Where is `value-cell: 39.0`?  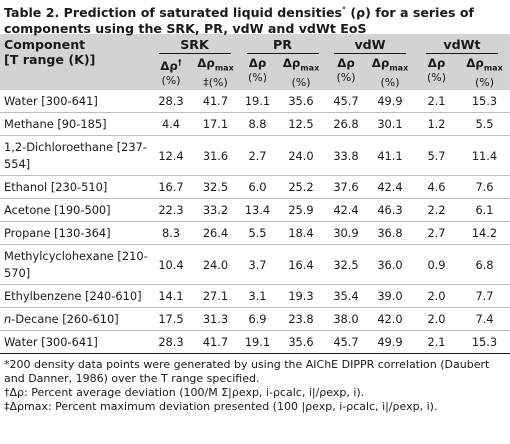
value-cell: 39.0 is located at coordinates (390, 296).